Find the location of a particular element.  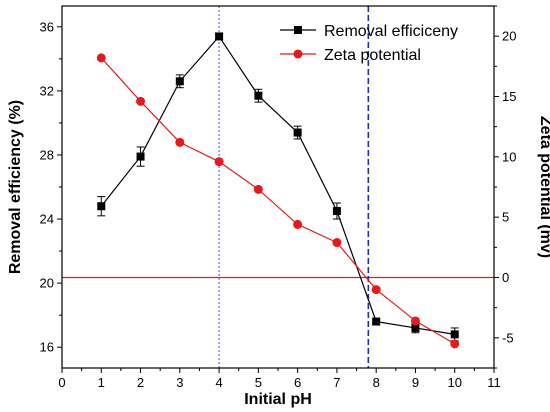

x-tick-label: 1 is located at coordinates (101, 382).